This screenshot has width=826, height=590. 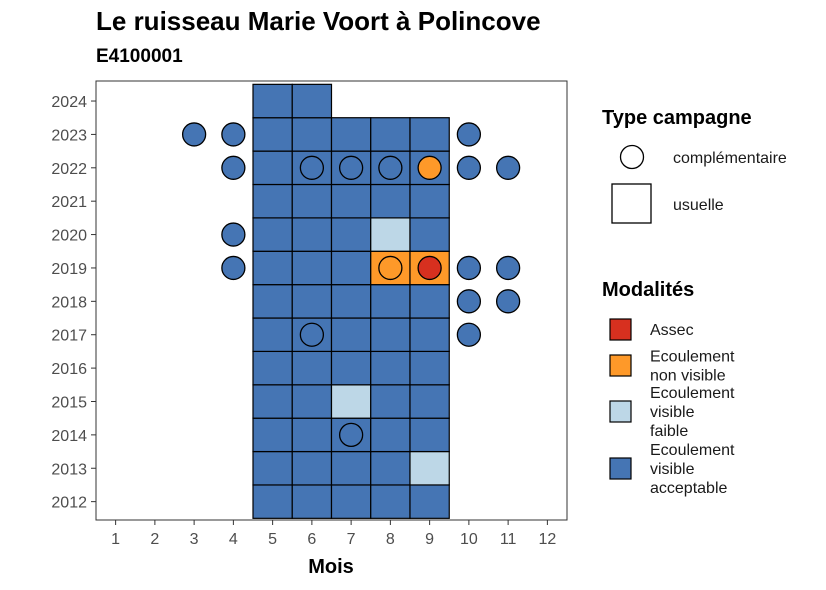 What do you see at coordinates (677, 118) in the screenshot?
I see `legend-type-title: Type campagne` at bounding box center [677, 118].